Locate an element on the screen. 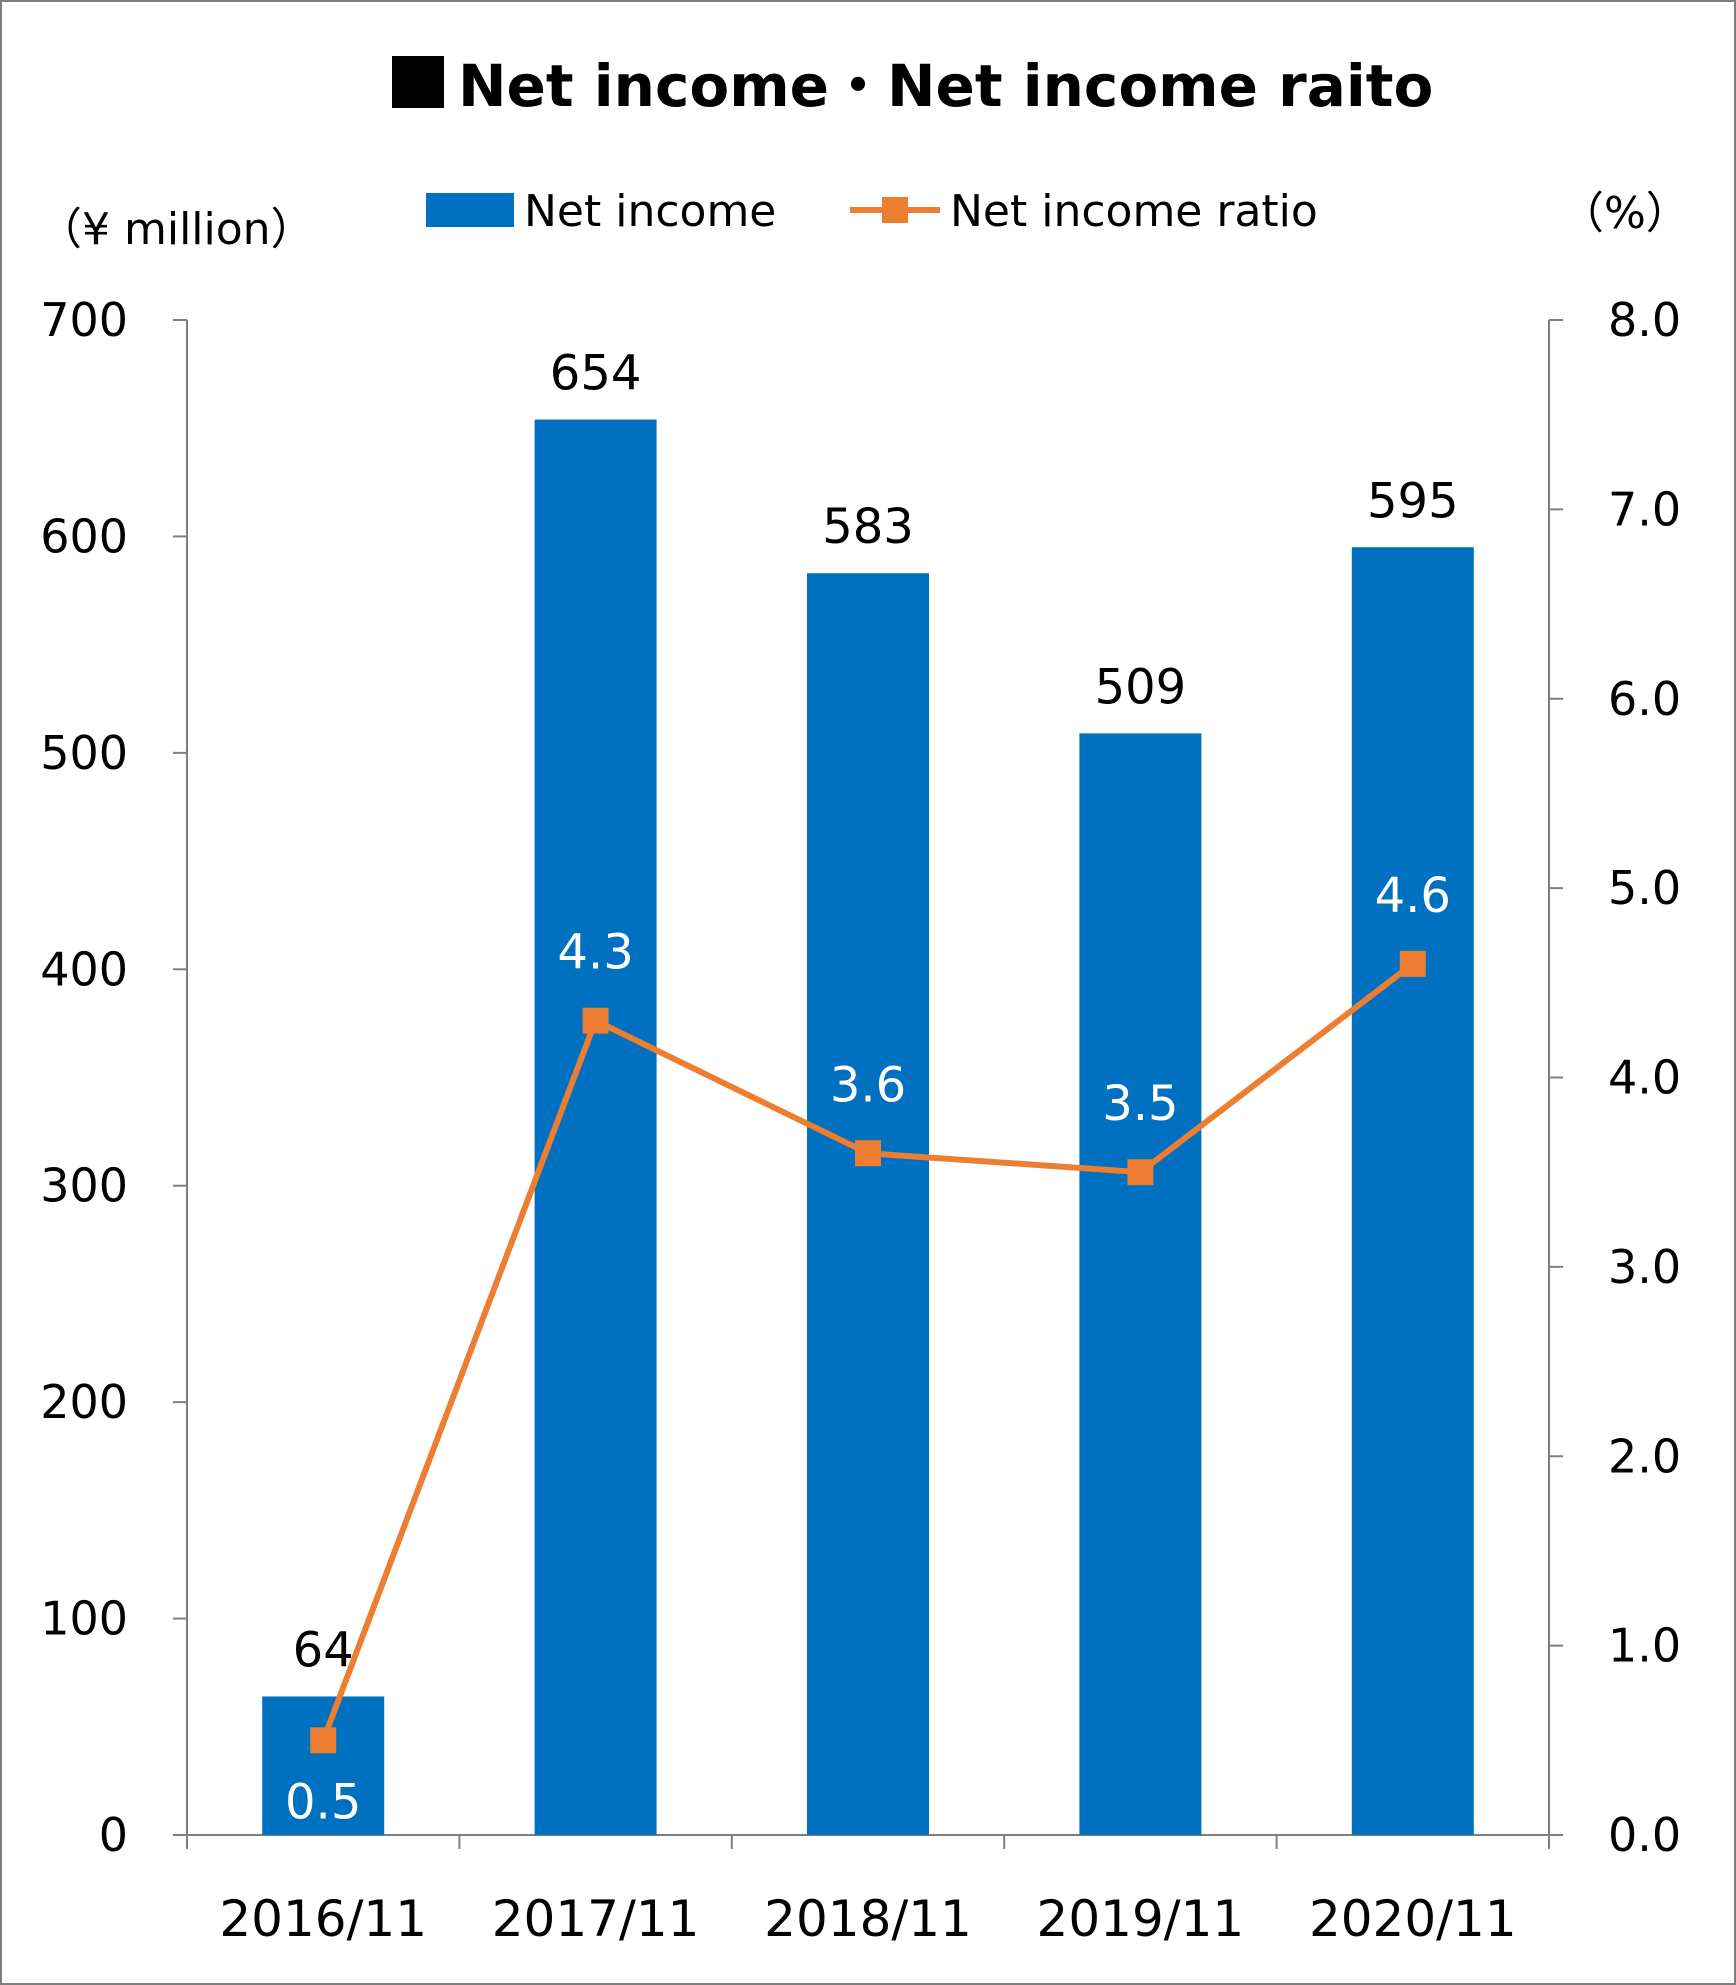  right-tick-label: 3.0 is located at coordinates (1644, 1267).